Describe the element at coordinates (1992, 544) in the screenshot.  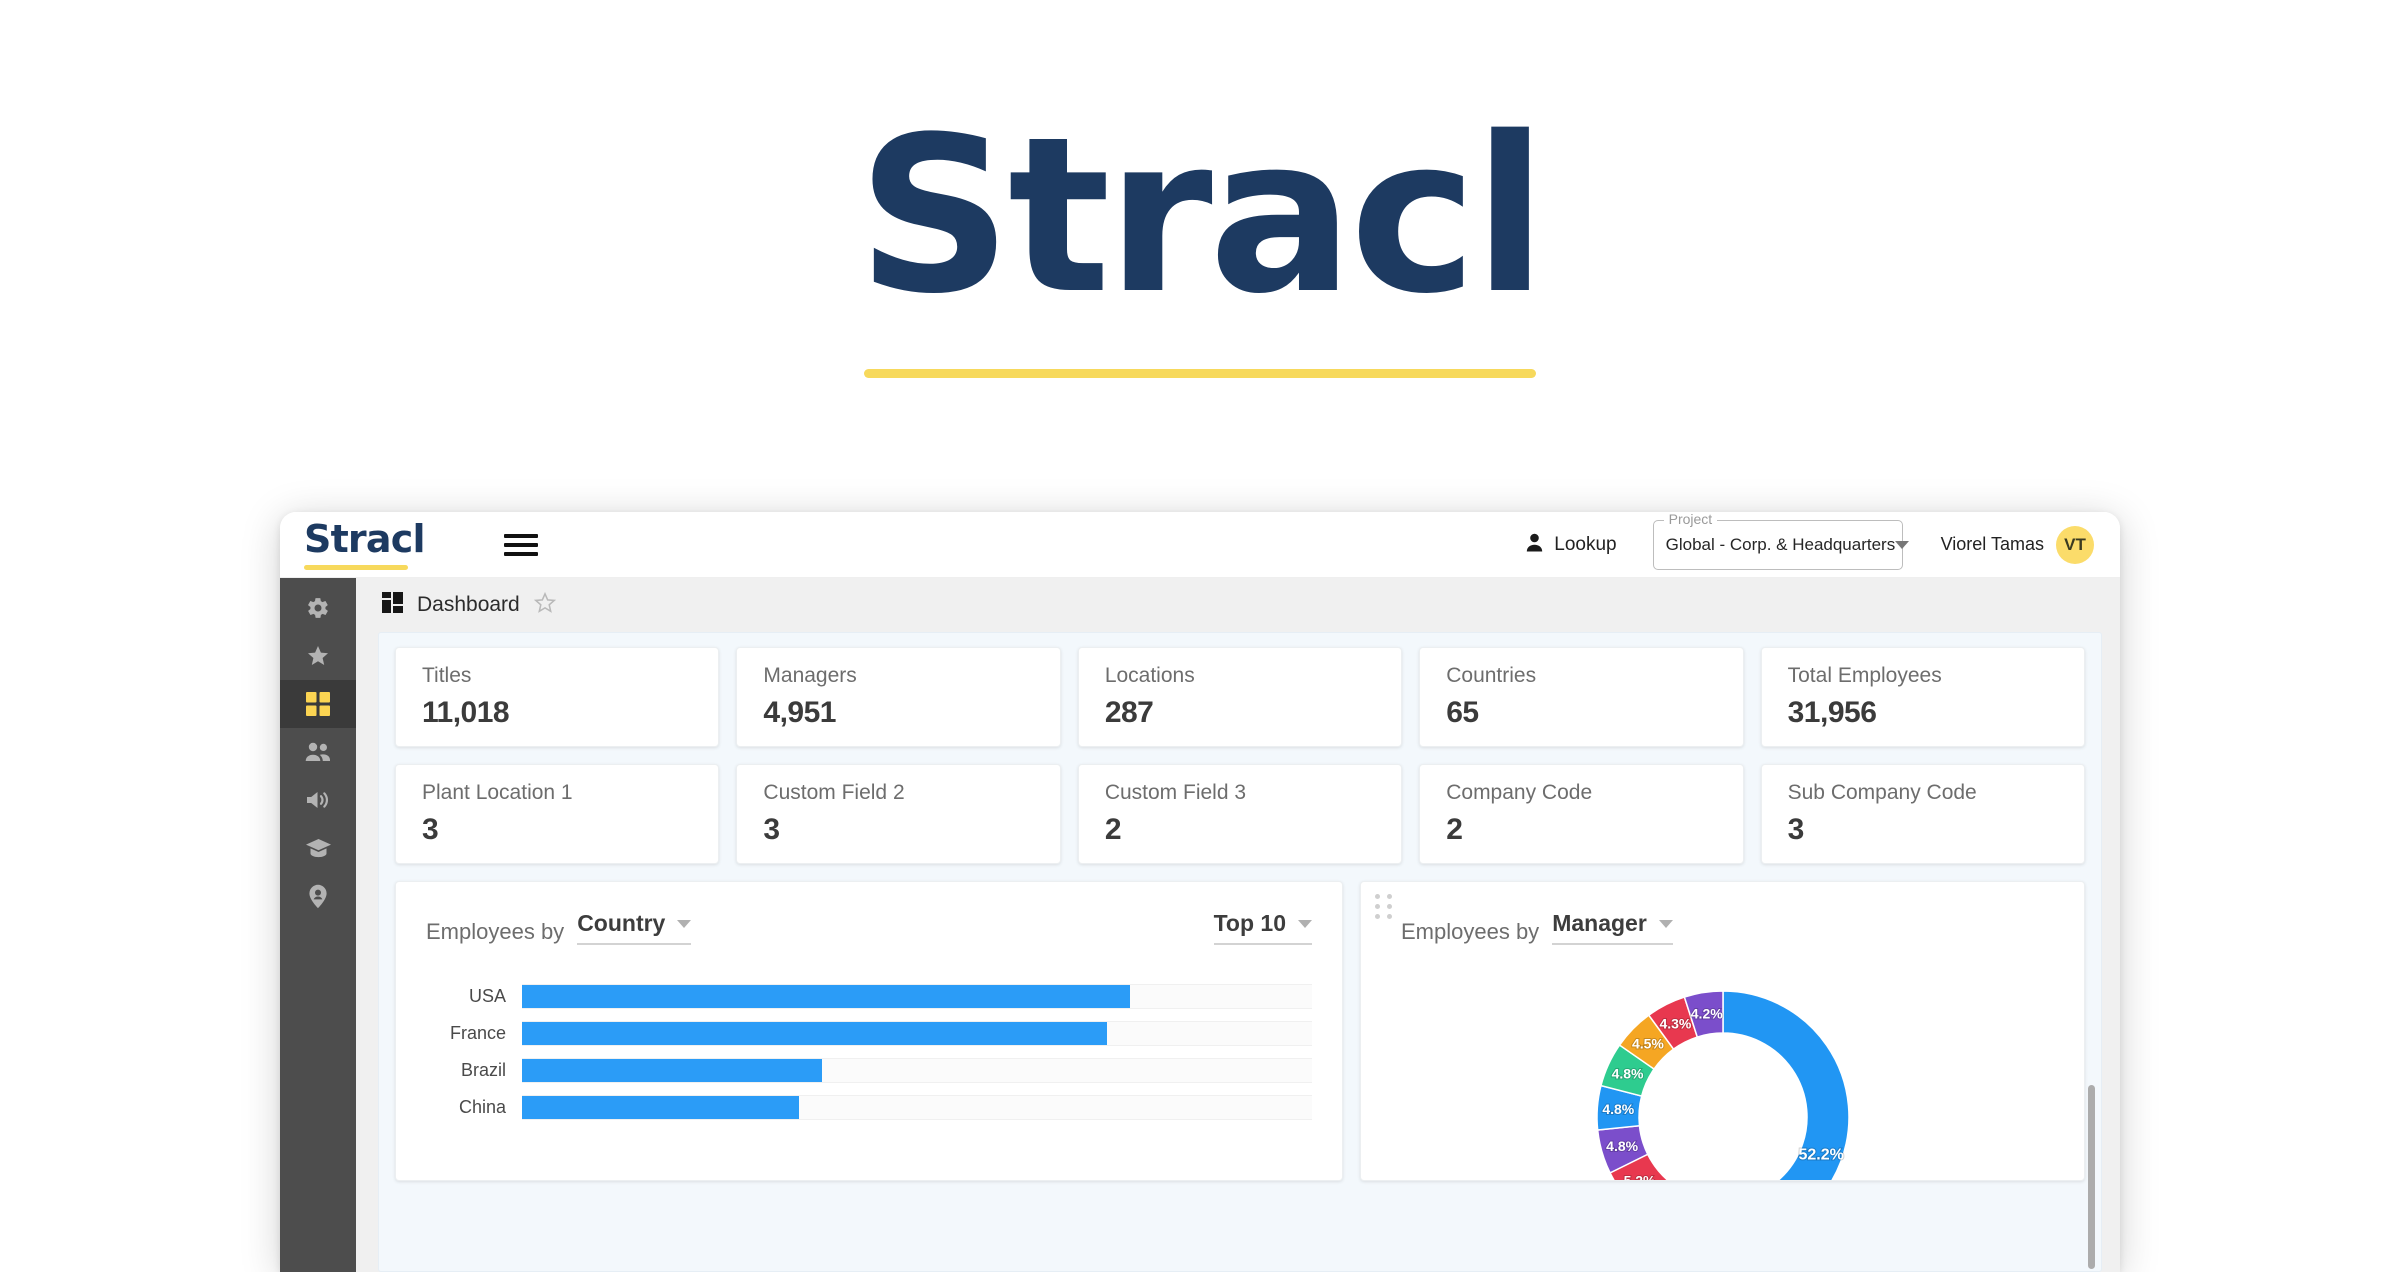
I see `user-name: Viorel Tamas` at that location.